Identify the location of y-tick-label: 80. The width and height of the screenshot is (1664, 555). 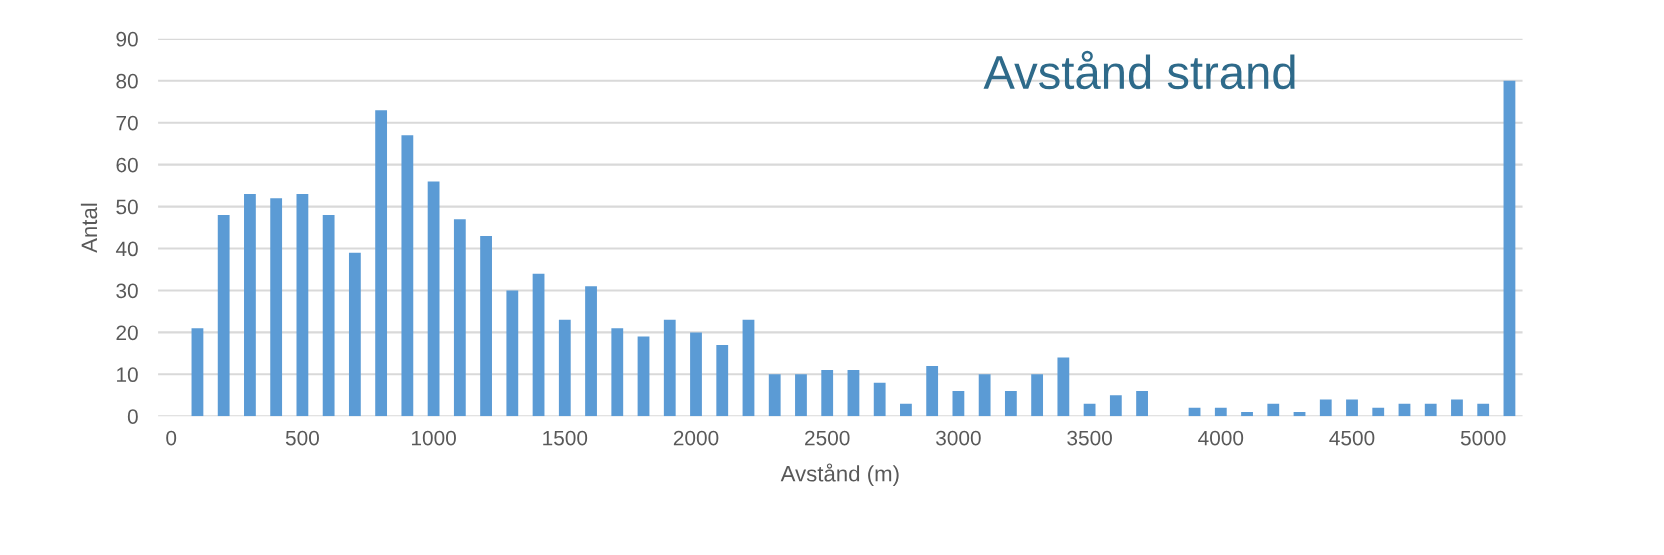
(127, 81).